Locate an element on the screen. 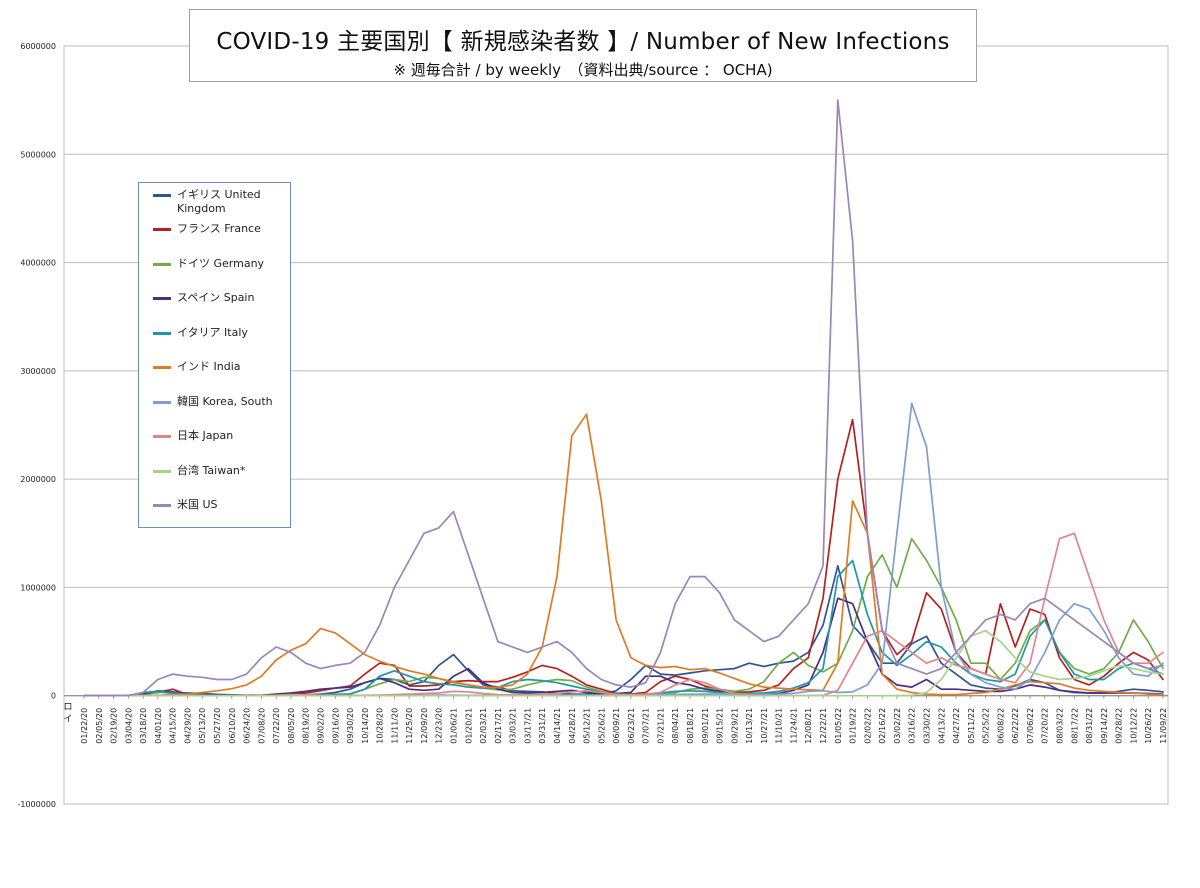  x-tick-label: 08/17/22 is located at coordinates (1074, 726).